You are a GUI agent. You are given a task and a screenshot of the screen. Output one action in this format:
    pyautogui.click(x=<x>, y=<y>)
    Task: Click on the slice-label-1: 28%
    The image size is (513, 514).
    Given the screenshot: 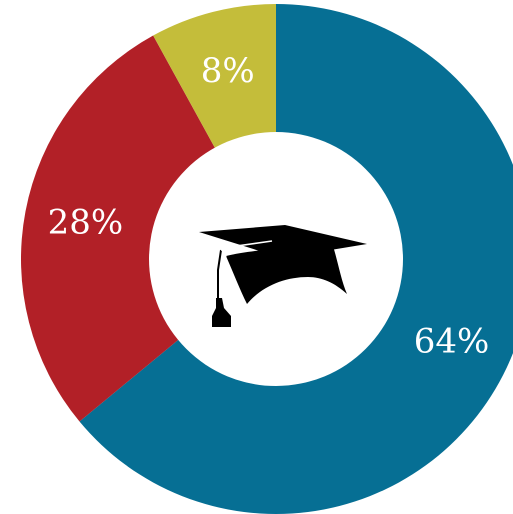 What is the action you would take?
    pyautogui.click(x=86, y=223)
    